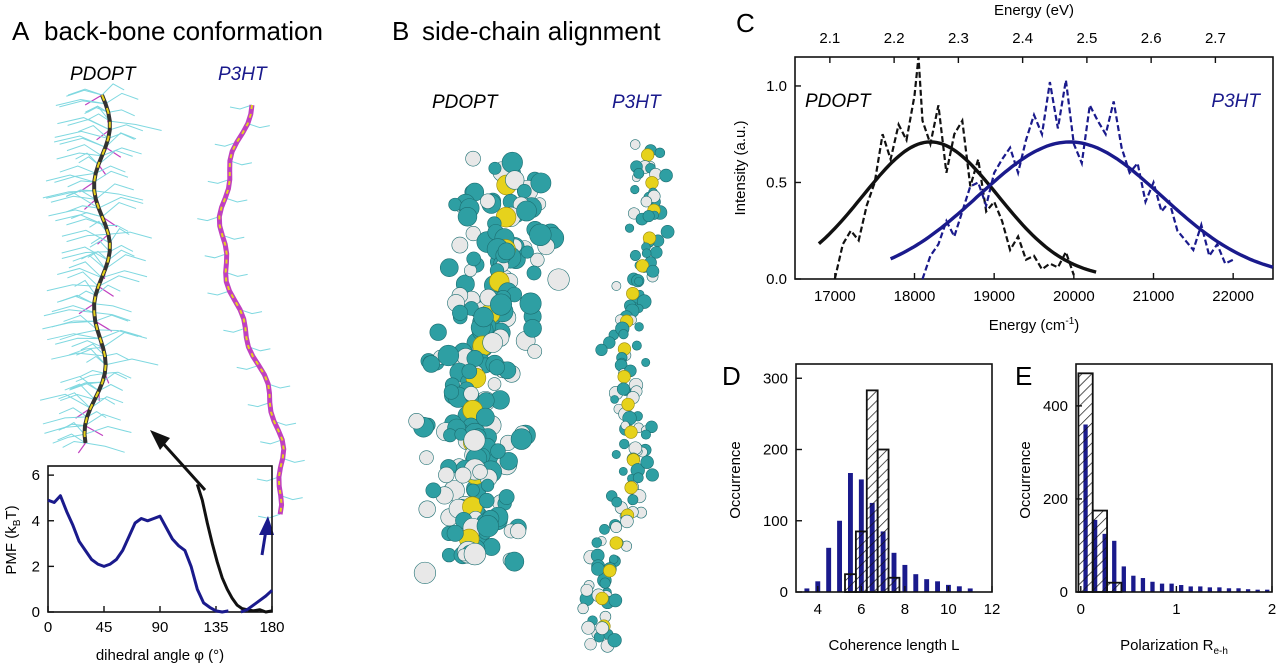  What do you see at coordinates (103, 74) in the screenshot?
I see `panel-a-label-pdopt: PDOPT` at bounding box center [103, 74].